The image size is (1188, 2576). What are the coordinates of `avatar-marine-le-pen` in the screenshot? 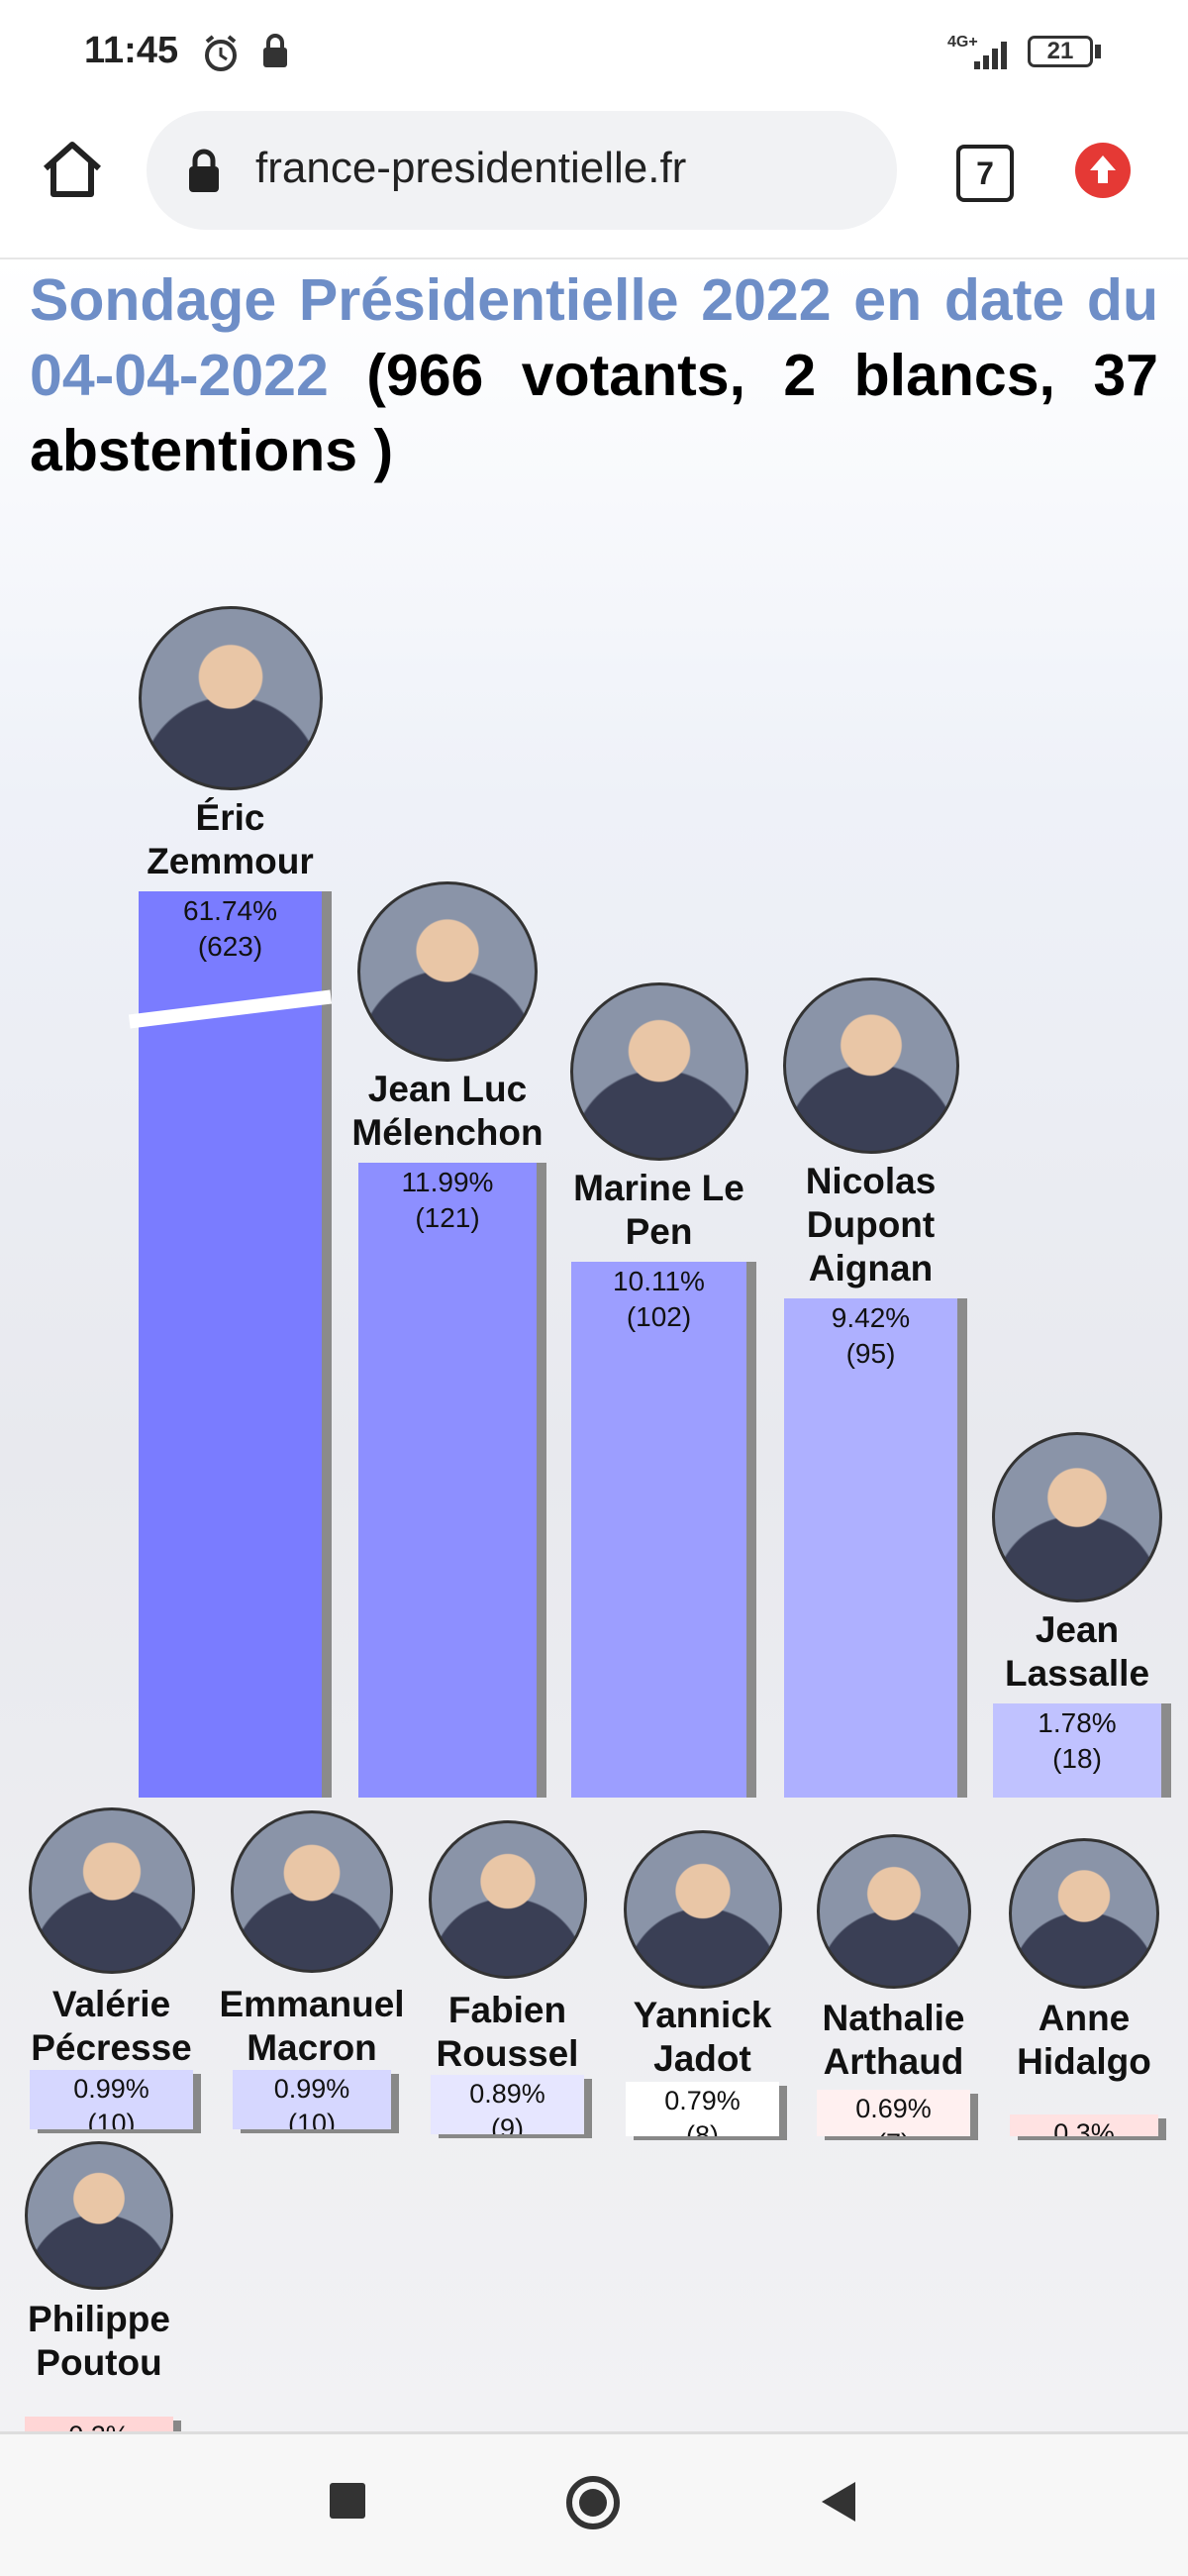 It's located at (659, 1072).